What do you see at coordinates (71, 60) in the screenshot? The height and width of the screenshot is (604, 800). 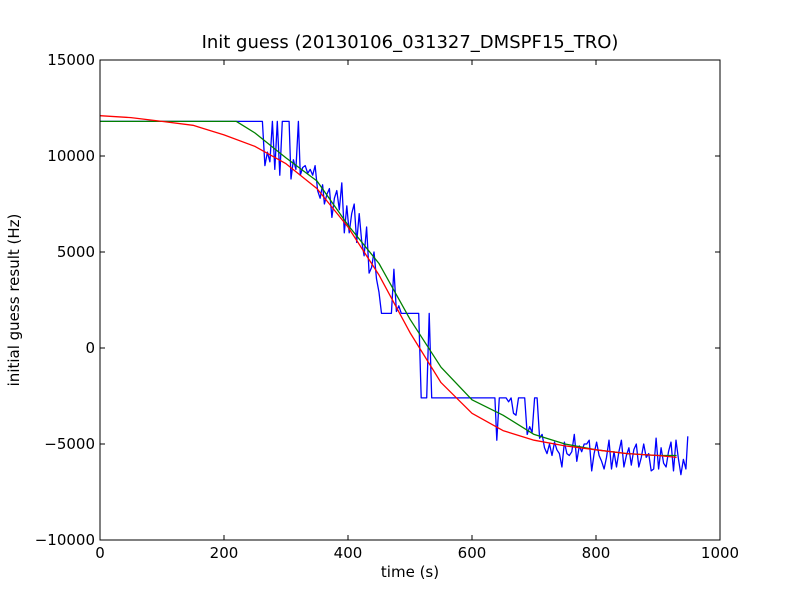 I see `y-tick-label: 15000` at bounding box center [71, 60].